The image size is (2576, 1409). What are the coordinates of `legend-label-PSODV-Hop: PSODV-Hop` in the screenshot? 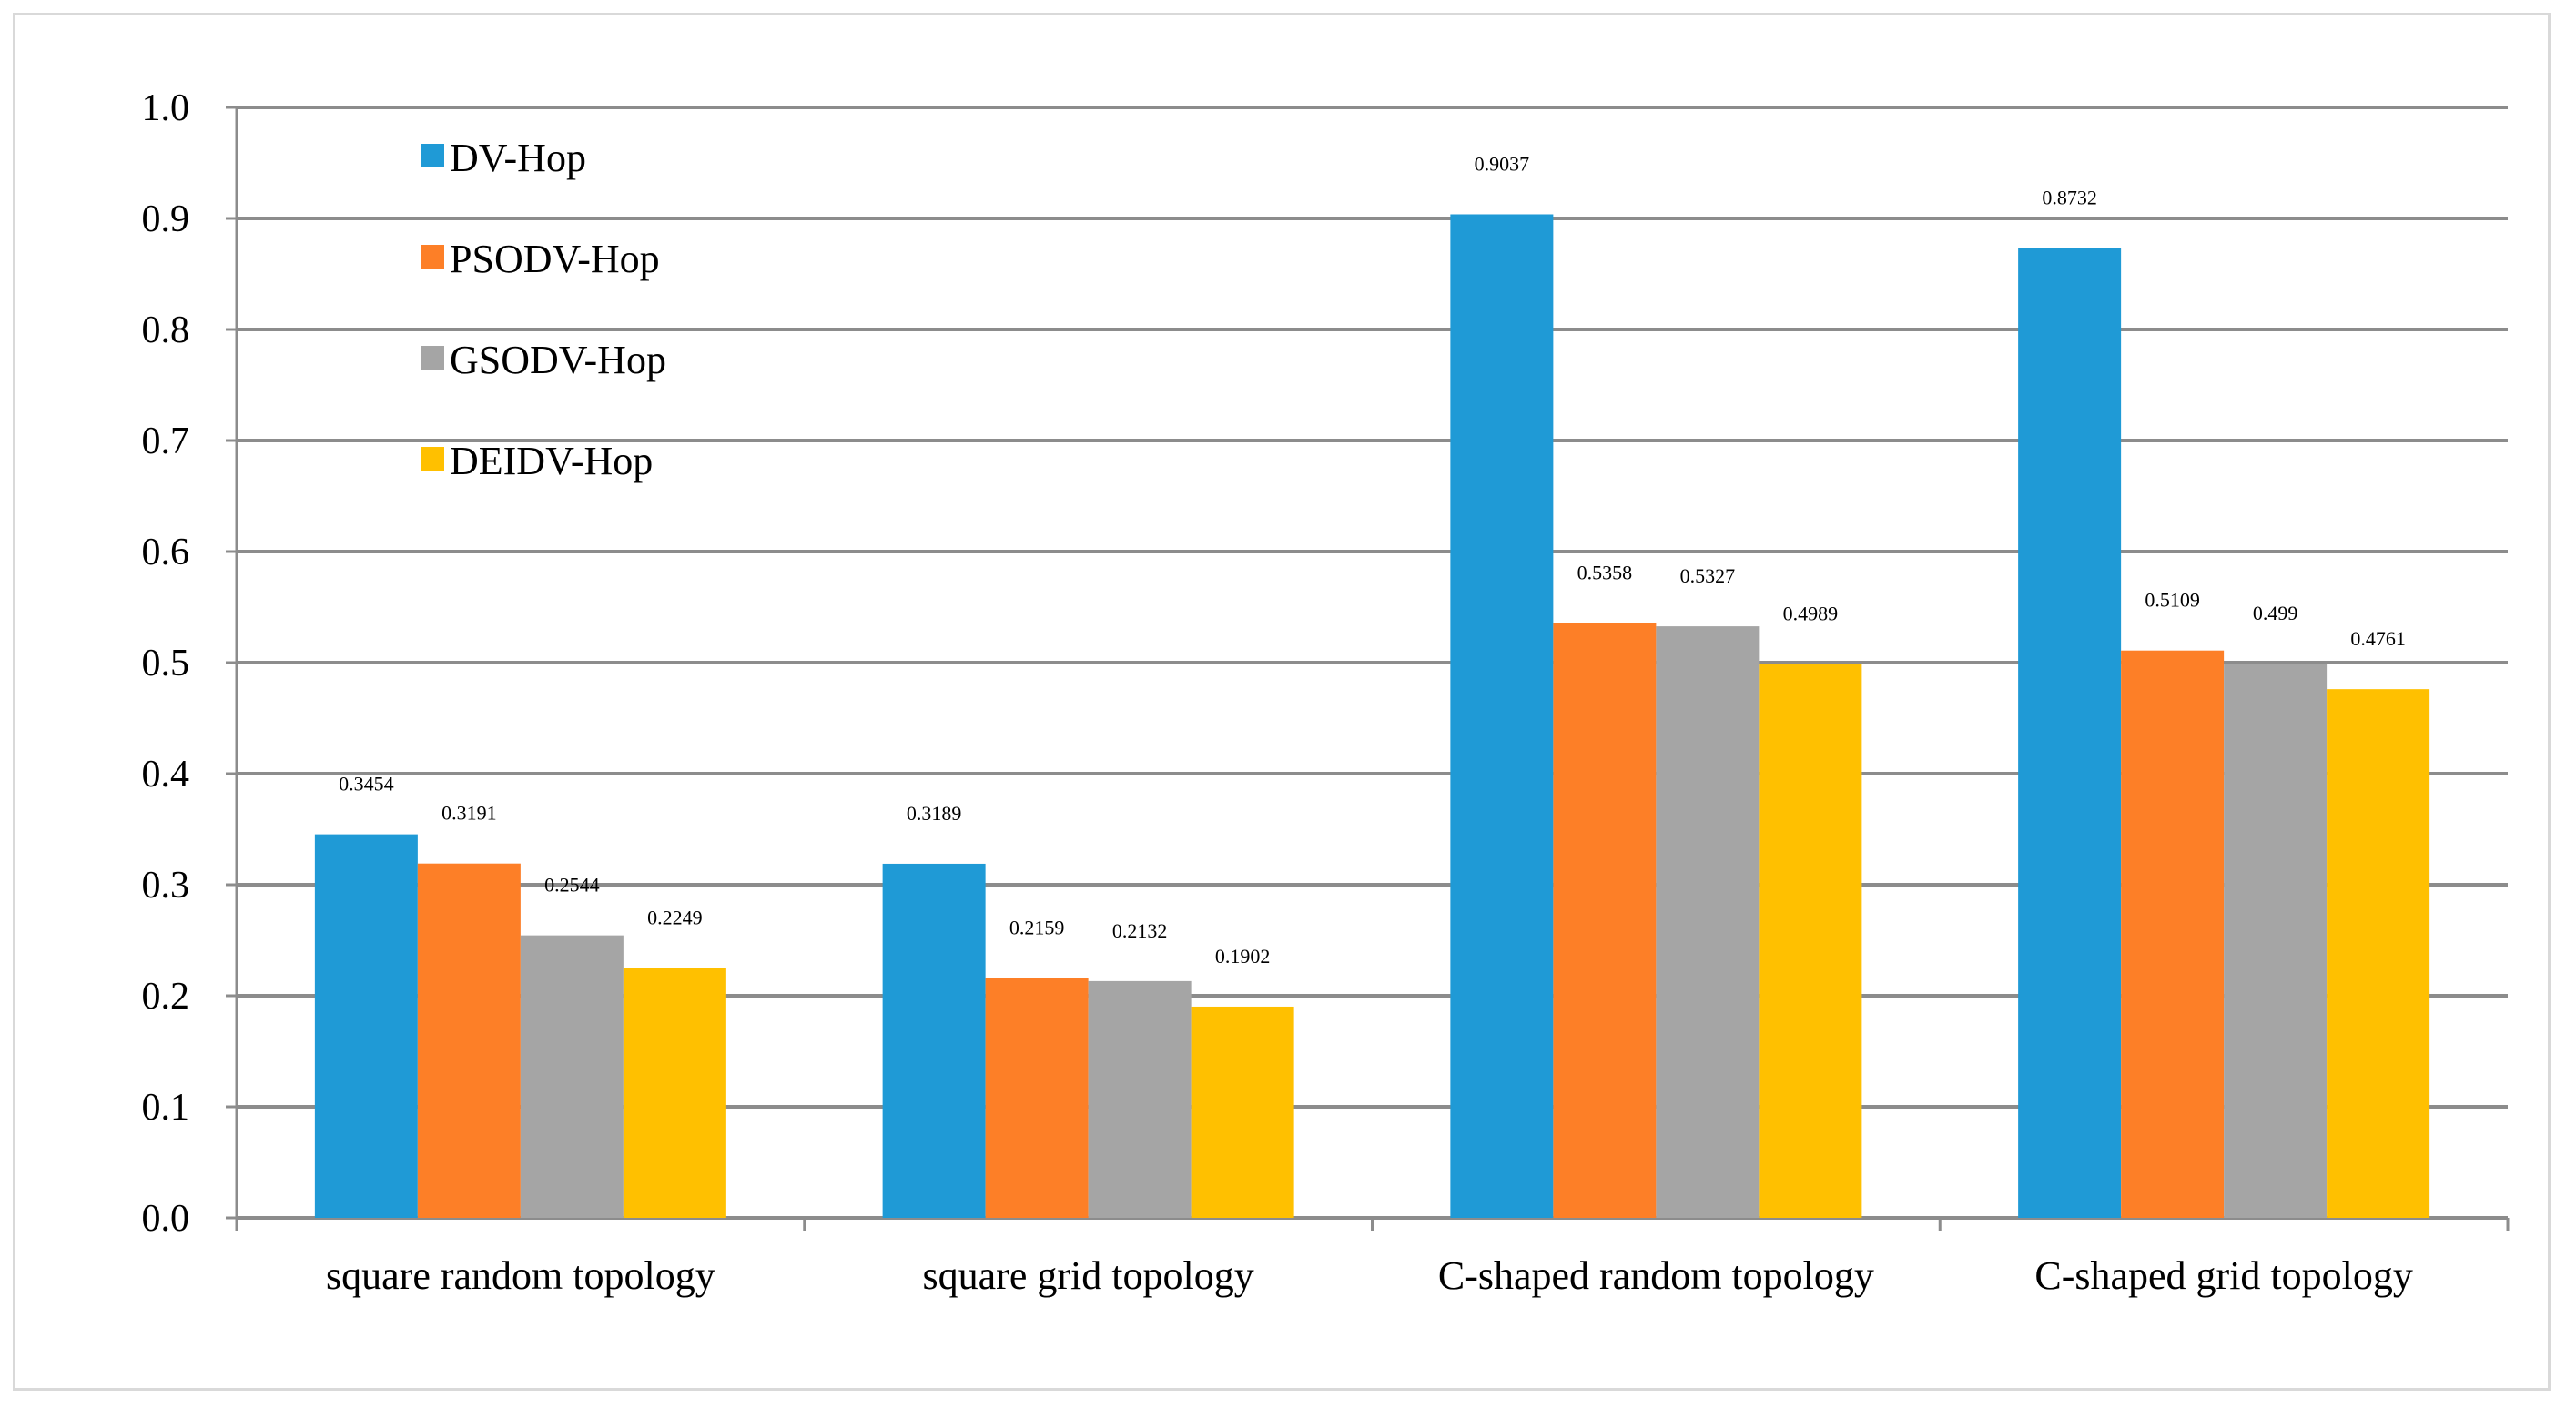 It's located at (555, 259).